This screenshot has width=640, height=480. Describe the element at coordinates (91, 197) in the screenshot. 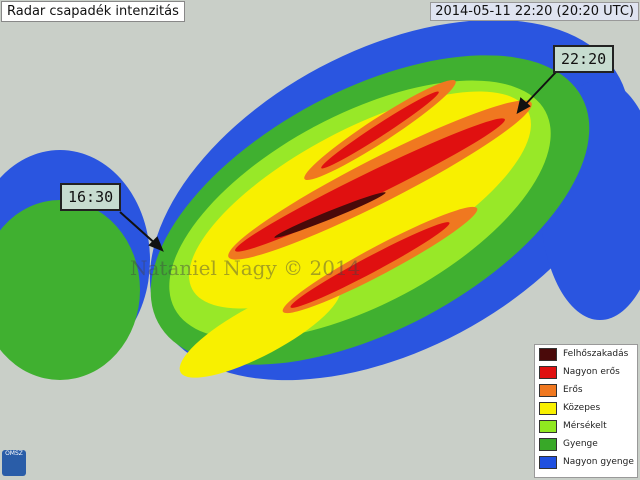

I see `annotation-1630: 16:30` at that location.